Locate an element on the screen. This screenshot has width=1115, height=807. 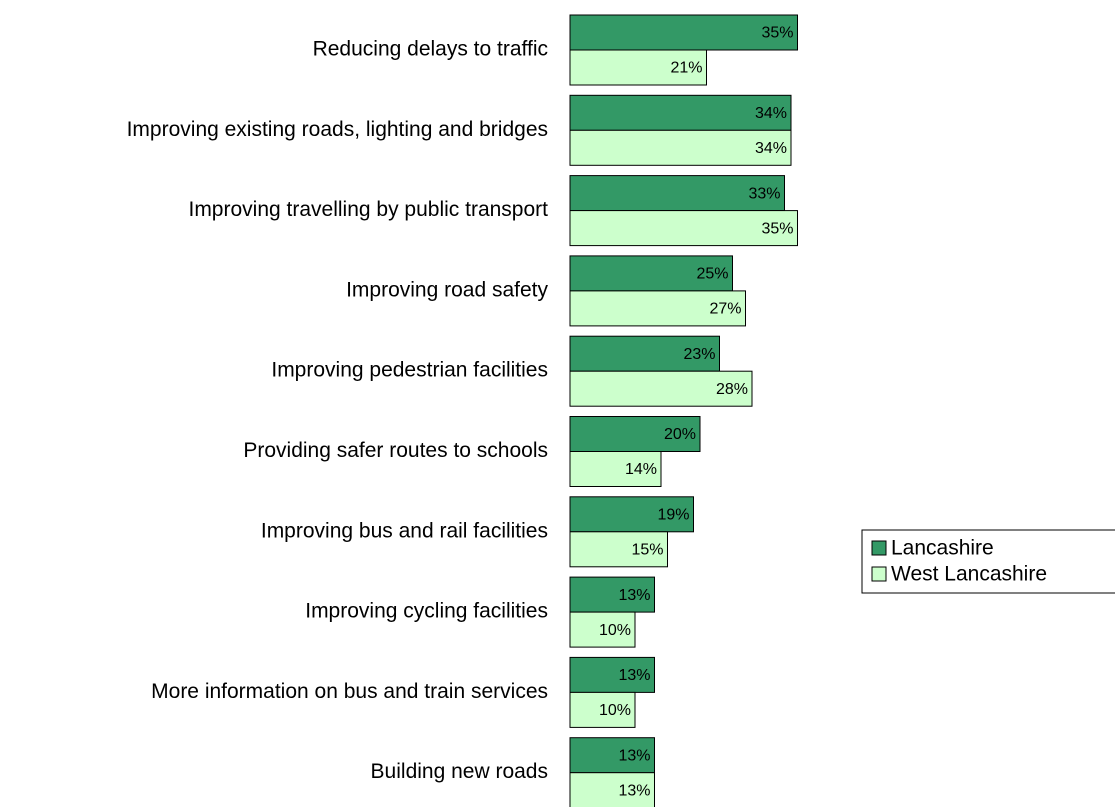
legend-box is located at coordinates (988, 561).